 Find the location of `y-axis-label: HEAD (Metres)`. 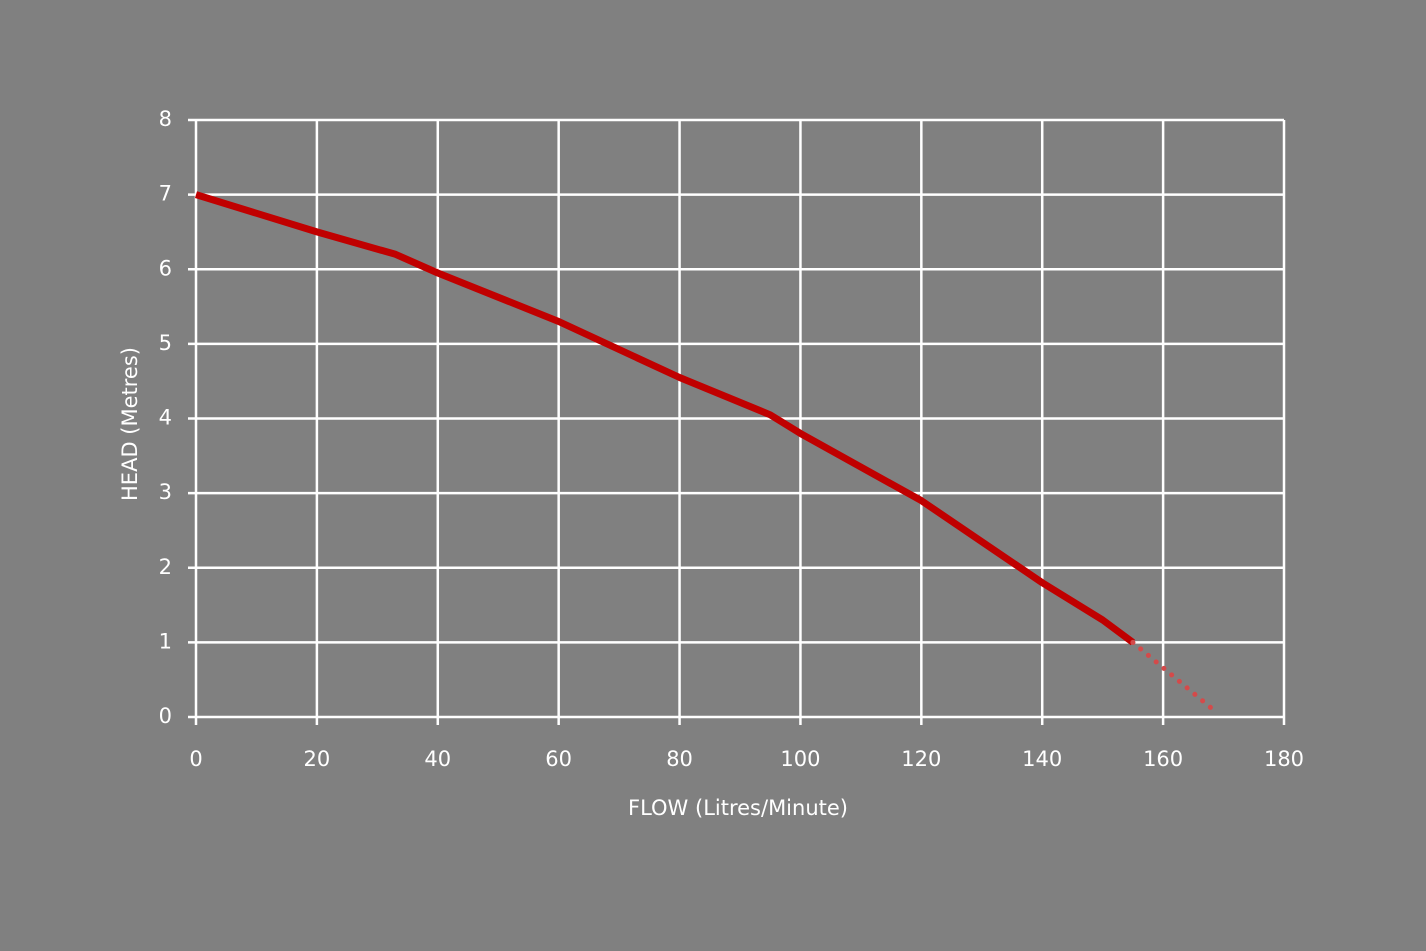

y-axis-label: HEAD (Metres) is located at coordinates (130, 424).